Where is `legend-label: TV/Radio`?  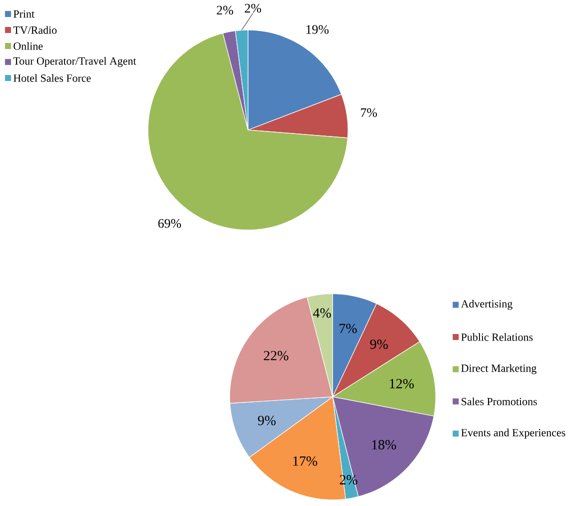
legend-label: TV/Radio is located at coordinates (35, 30).